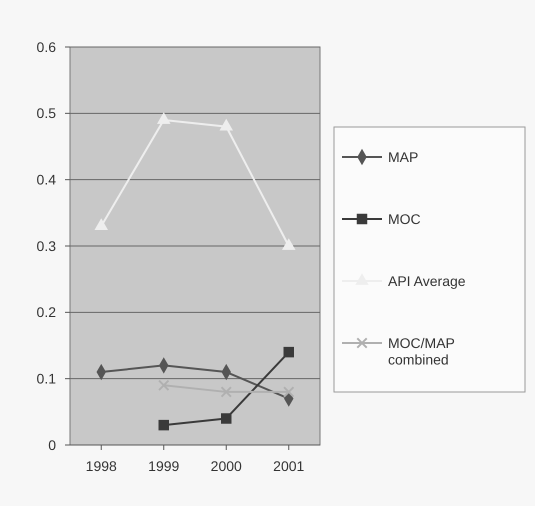 The image size is (535, 506). Describe the element at coordinates (164, 466) in the screenshot. I see `x-tick-label: 1999` at that location.